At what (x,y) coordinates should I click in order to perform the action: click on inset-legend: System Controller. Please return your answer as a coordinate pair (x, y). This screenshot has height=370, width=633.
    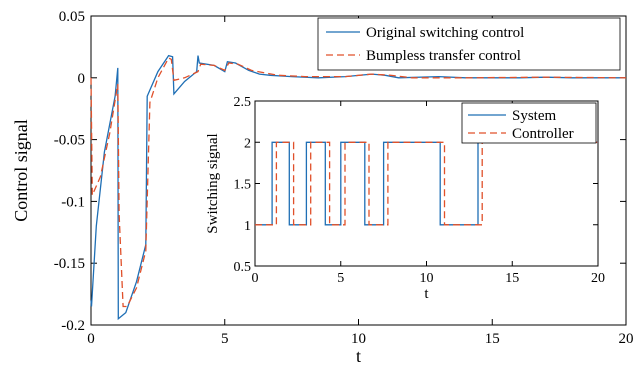
    Looking at the image, I should click on (529, 123).